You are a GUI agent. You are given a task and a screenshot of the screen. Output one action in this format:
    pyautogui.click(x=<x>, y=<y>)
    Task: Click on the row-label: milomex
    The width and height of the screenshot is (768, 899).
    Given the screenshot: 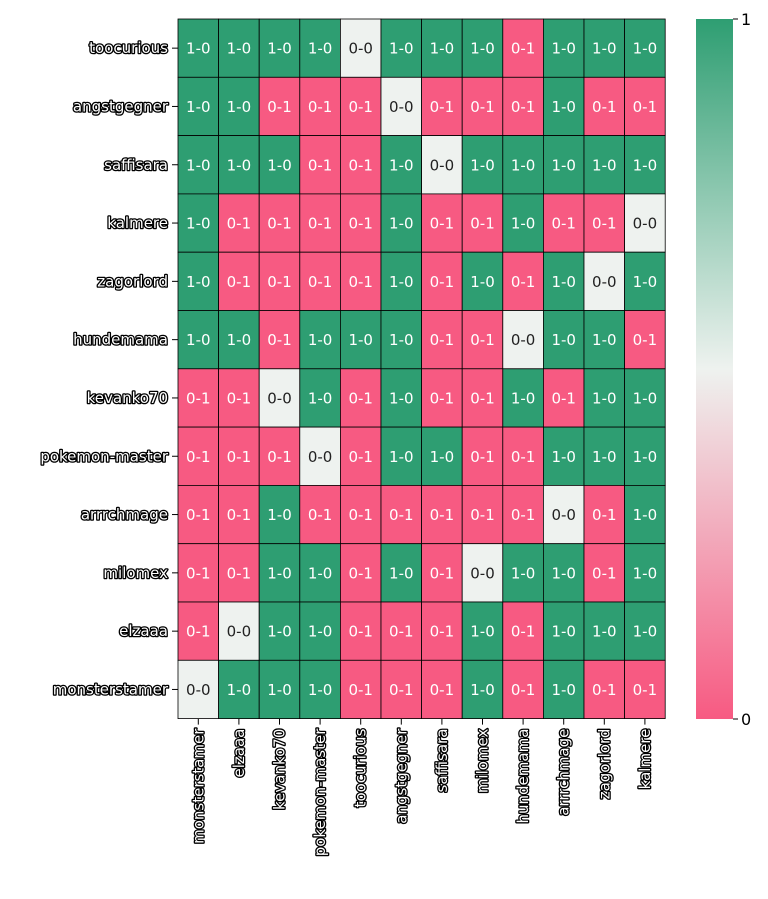 What is the action you would take?
    pyautogui.click(x=135, y=573)
    